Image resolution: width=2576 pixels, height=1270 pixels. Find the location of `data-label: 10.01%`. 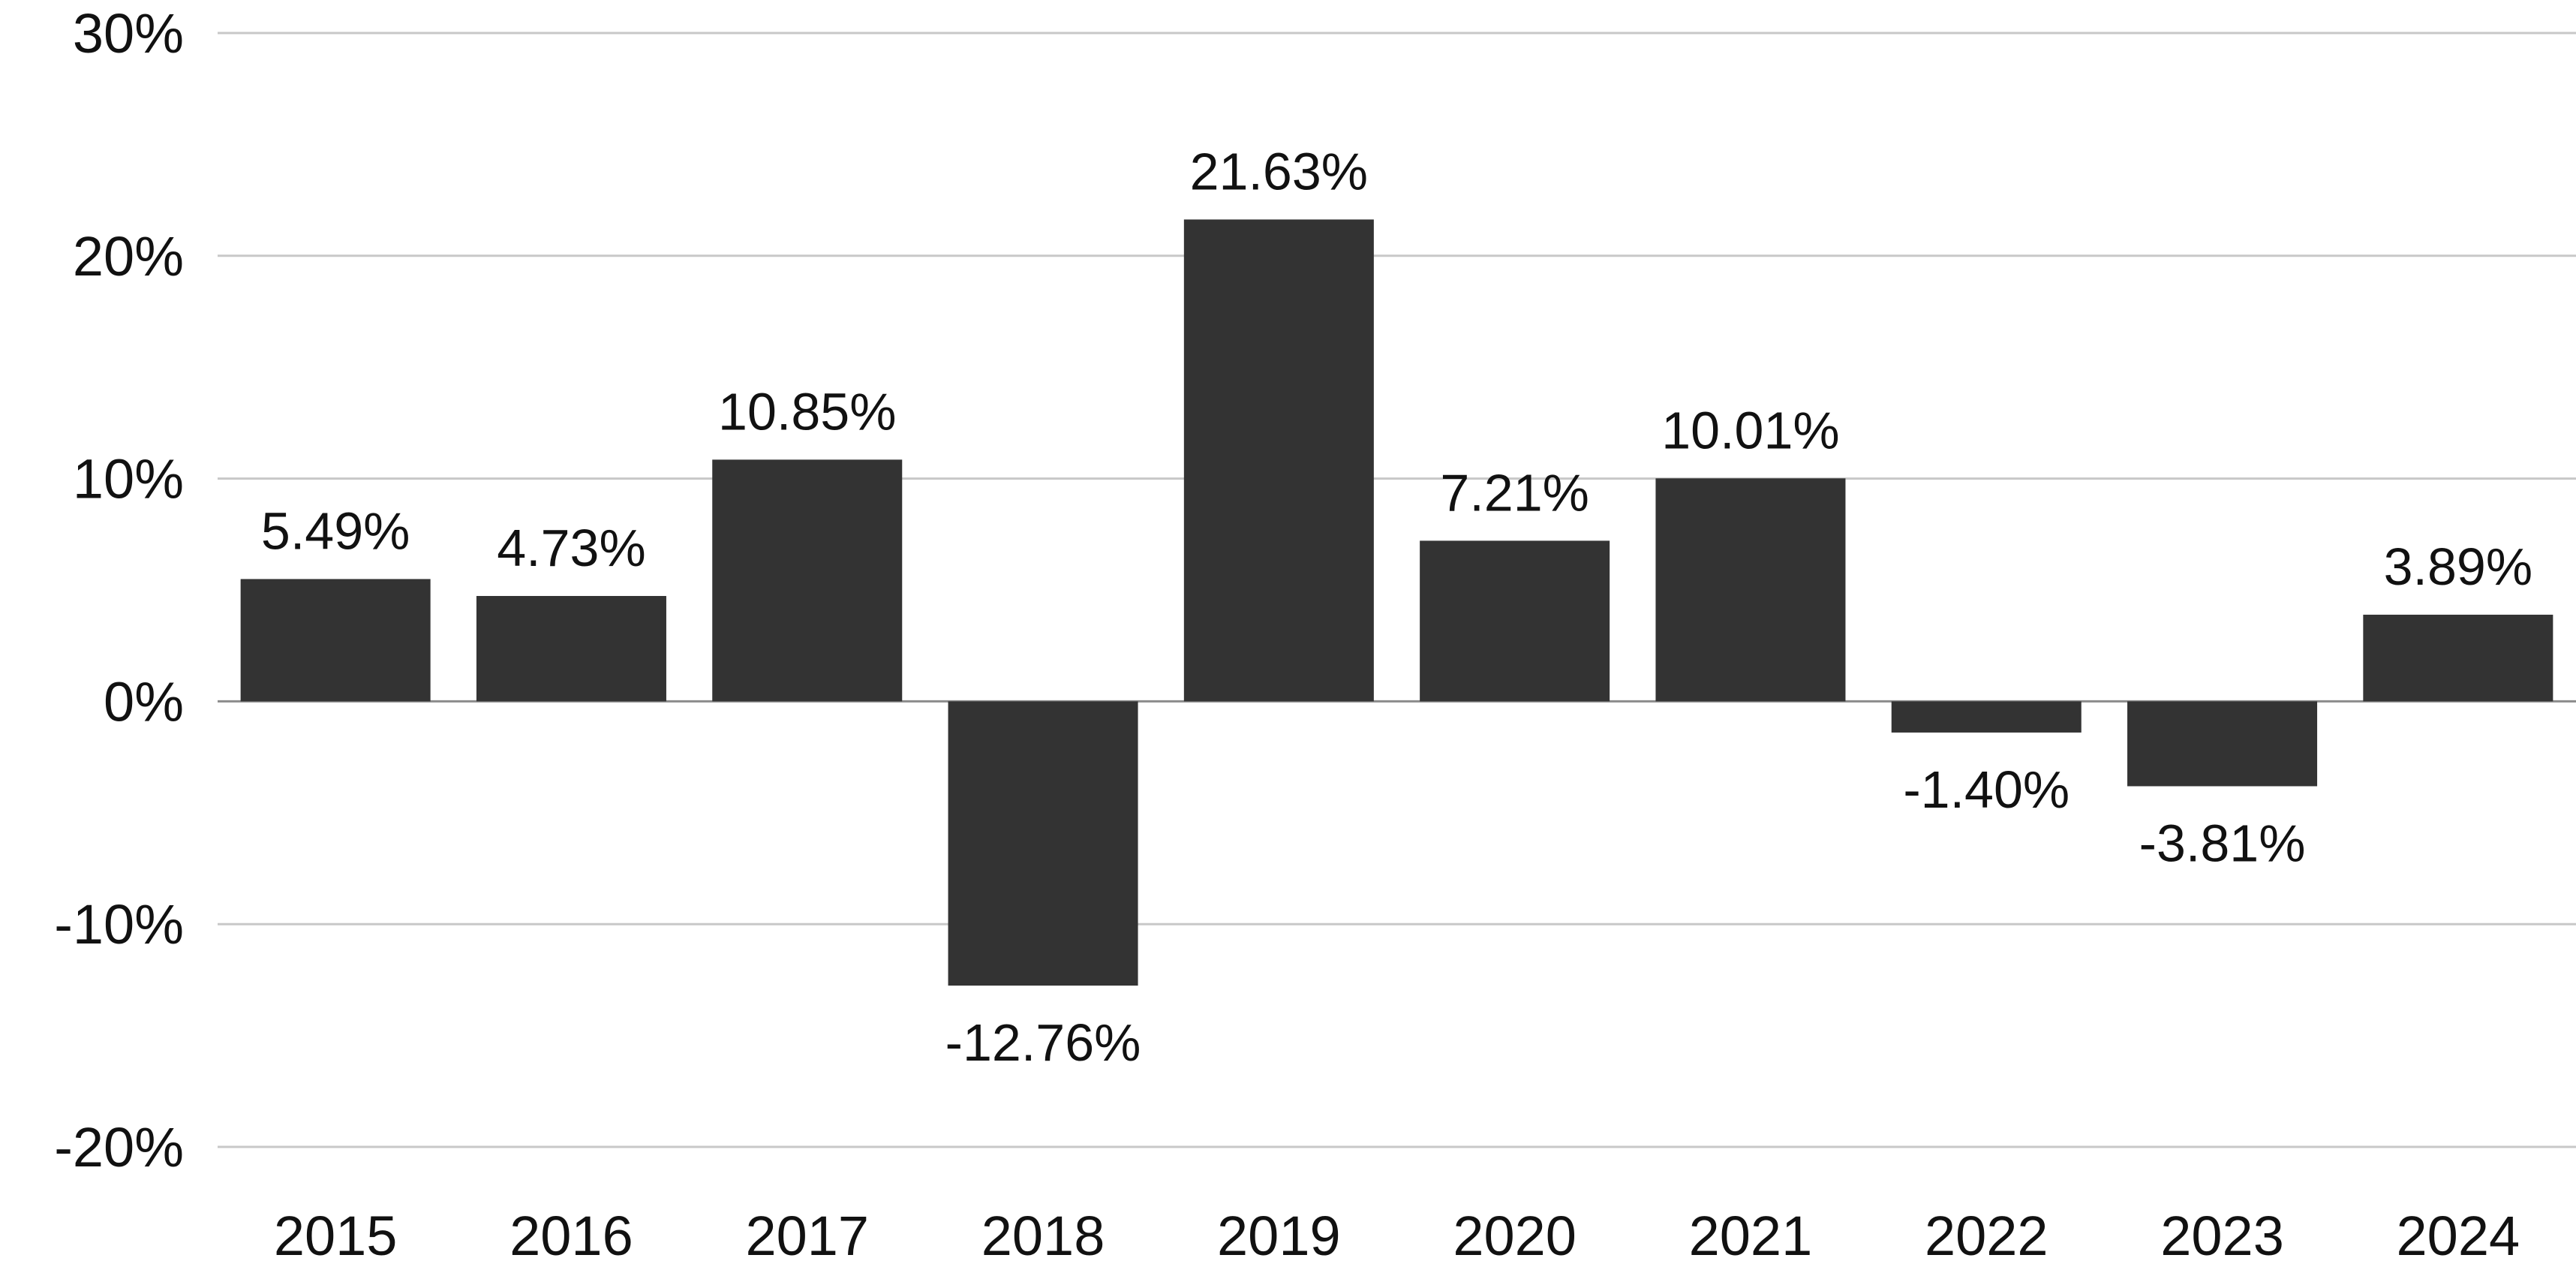

data-label: 10.01% is located at coordinates (1750, 430).